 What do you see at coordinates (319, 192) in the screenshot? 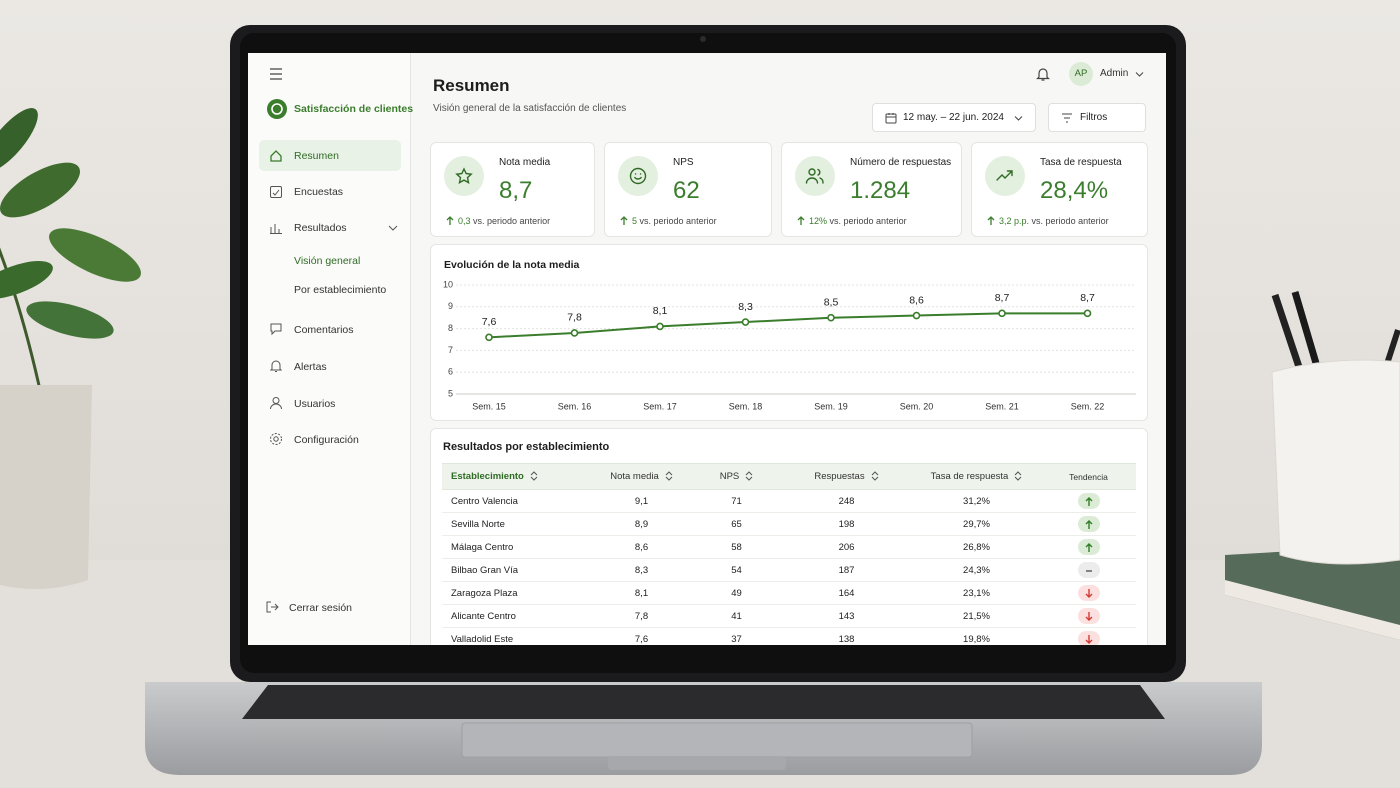
I see `nav-item: Encuestas` at bounding box center [319, 192].